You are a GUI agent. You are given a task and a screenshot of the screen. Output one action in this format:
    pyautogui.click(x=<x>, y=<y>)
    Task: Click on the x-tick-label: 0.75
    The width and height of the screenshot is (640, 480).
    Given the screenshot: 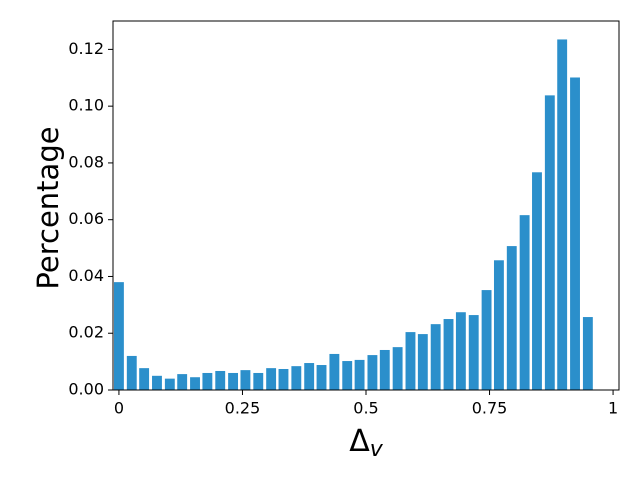 What is the action you would take?
    pyautogui.click(x=490, y=408)
    